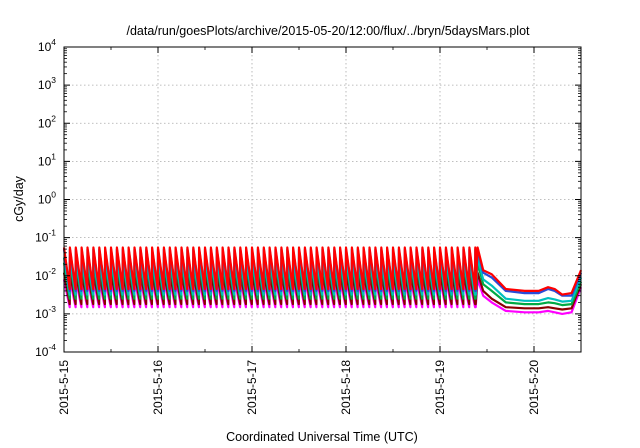 This screenshot has width=640, height=448. What do you see at coordinates (322, 271) in the screenshot?
I see `series-line` at bounding box center [322, 271].